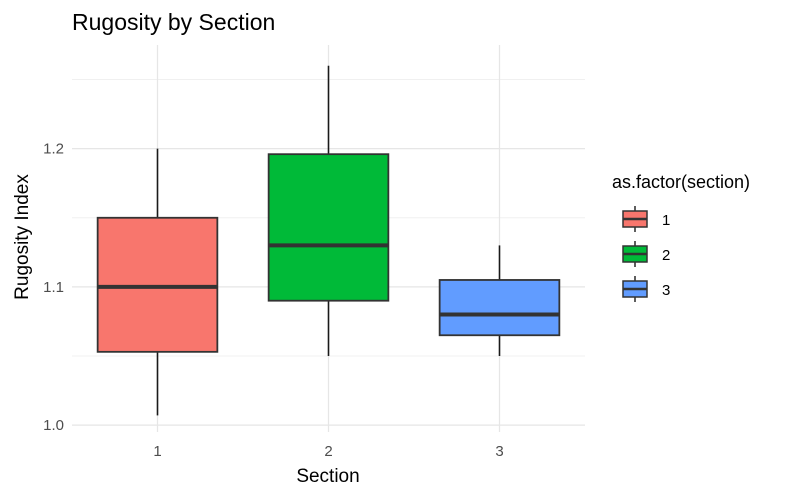 The image size is (808, 501). I want to click on y-axis: 1.0 1.1 1.2, so click(53, 287).